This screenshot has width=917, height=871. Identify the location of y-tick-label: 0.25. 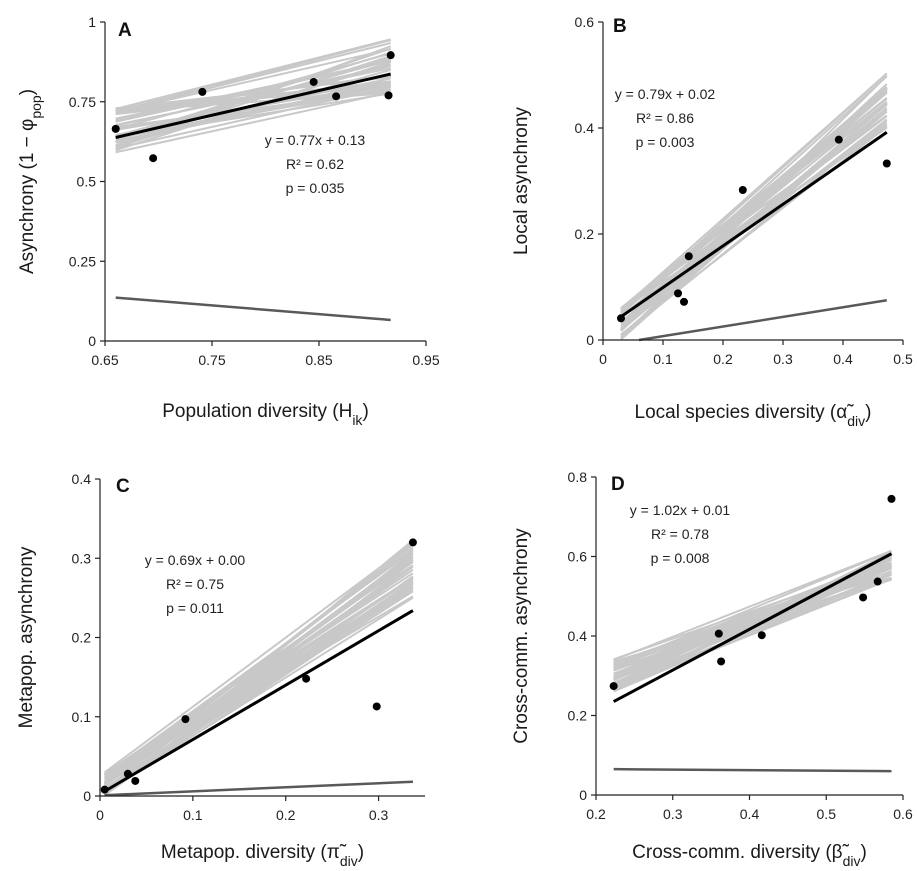
(82, 261).